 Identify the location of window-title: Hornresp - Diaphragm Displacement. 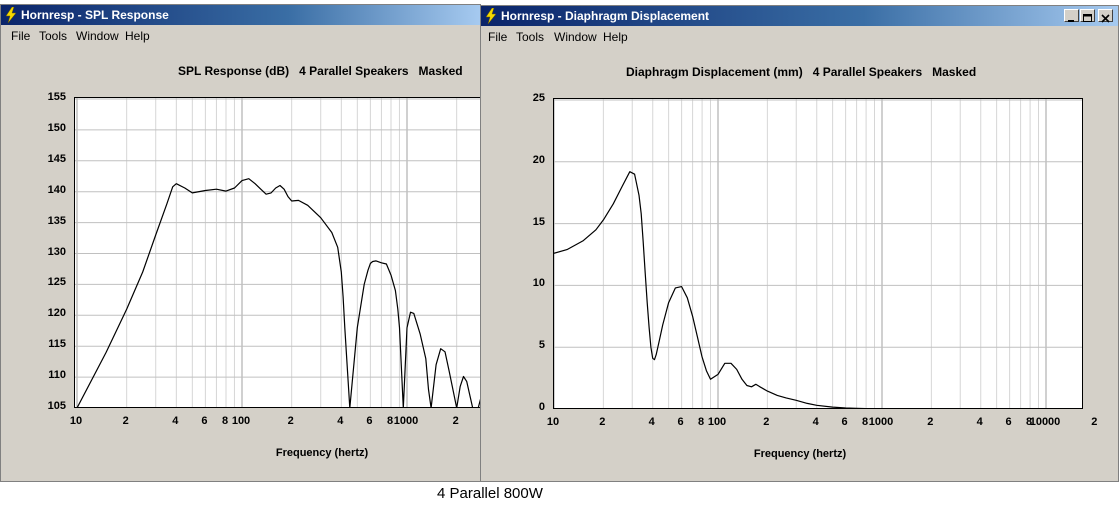
(605, 16).